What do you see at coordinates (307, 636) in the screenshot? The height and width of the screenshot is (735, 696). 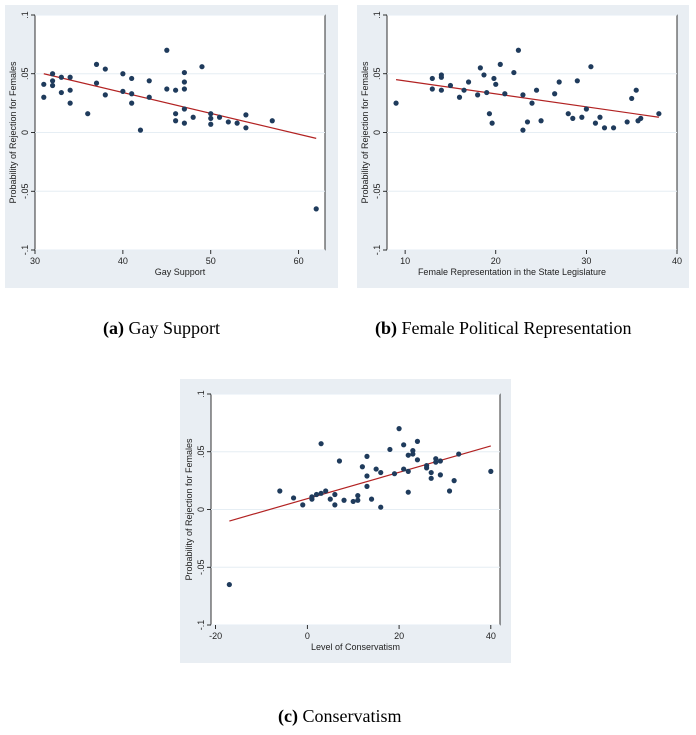 I see `x-tick-label: 0` at bounding box center [307, 636].